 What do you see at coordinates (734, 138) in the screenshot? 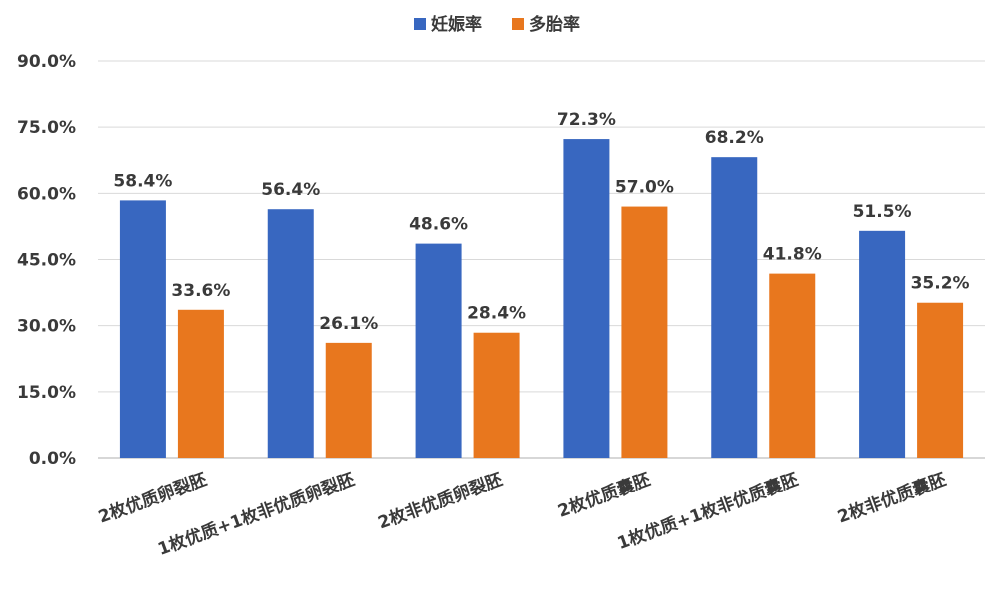
I see `data-label-pregnancy-rate: 68.2%` at bounding box center [734, 138].